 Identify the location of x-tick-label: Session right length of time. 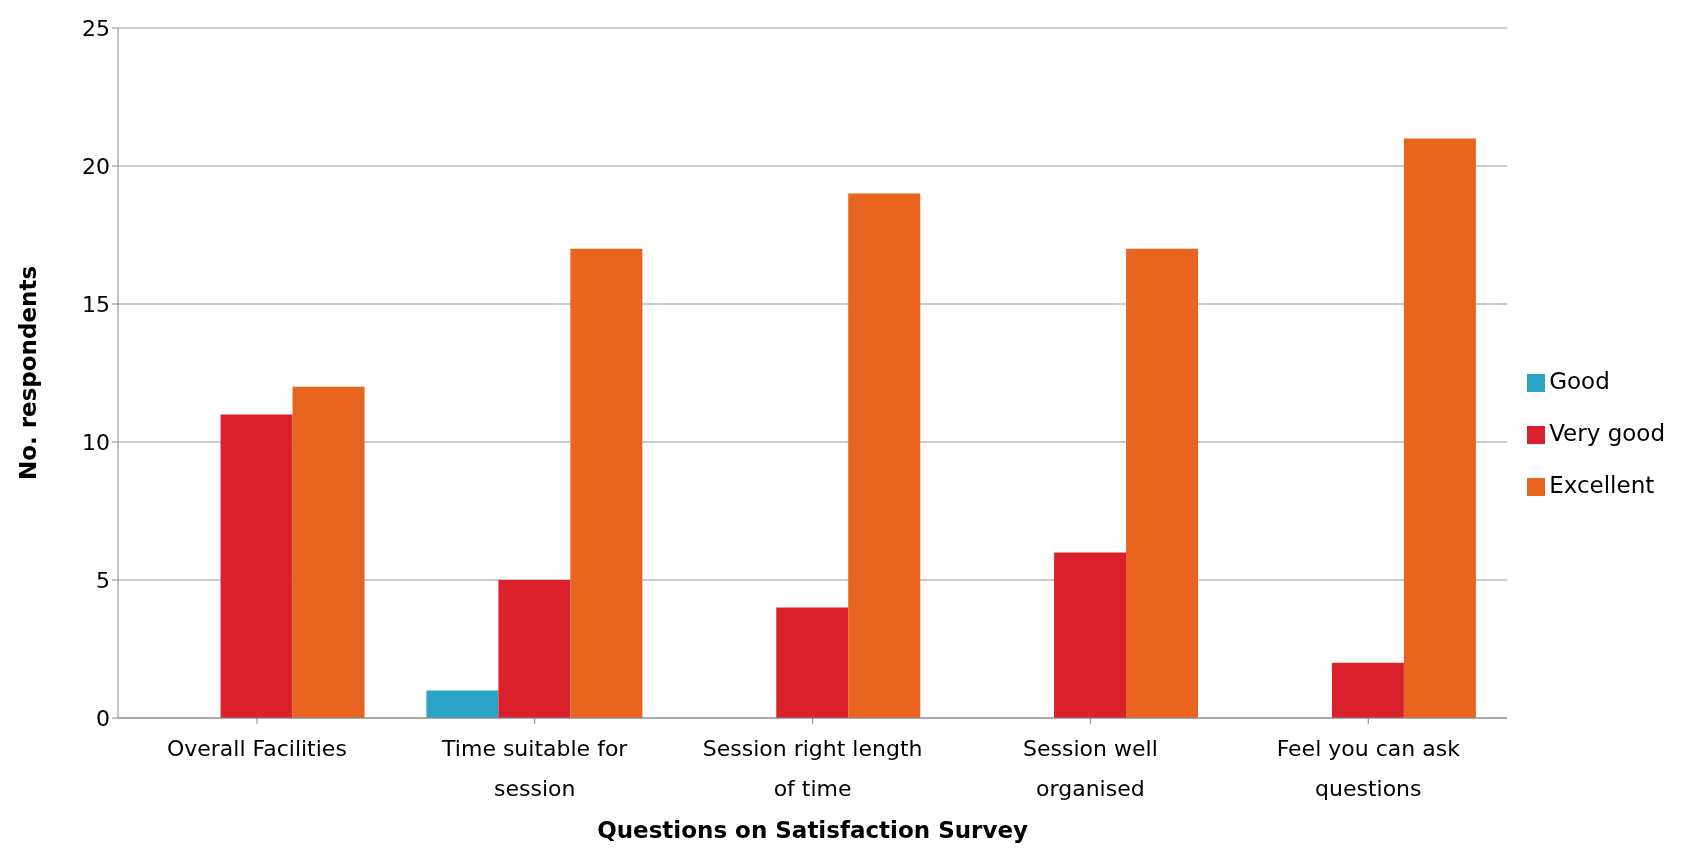
(812, 768).